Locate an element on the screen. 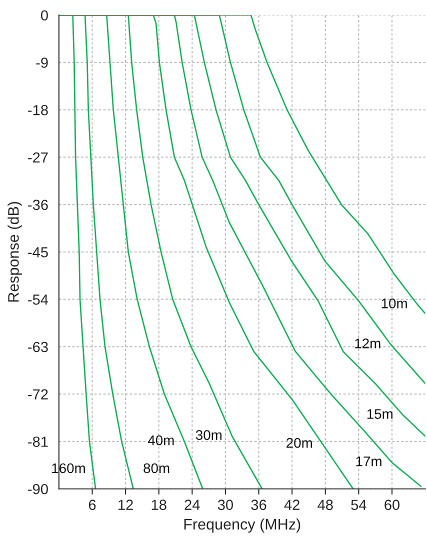  x-tick-label: 12 is located at coordinates (125, 505).